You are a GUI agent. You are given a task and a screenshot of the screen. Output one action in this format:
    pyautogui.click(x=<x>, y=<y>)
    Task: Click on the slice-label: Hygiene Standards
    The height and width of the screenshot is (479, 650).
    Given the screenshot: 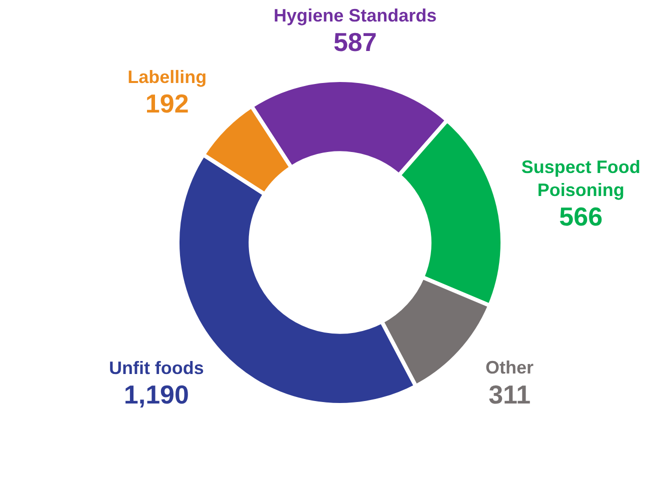 What is the action you would take?
    pyautogui.click(x=355, y=16)
    